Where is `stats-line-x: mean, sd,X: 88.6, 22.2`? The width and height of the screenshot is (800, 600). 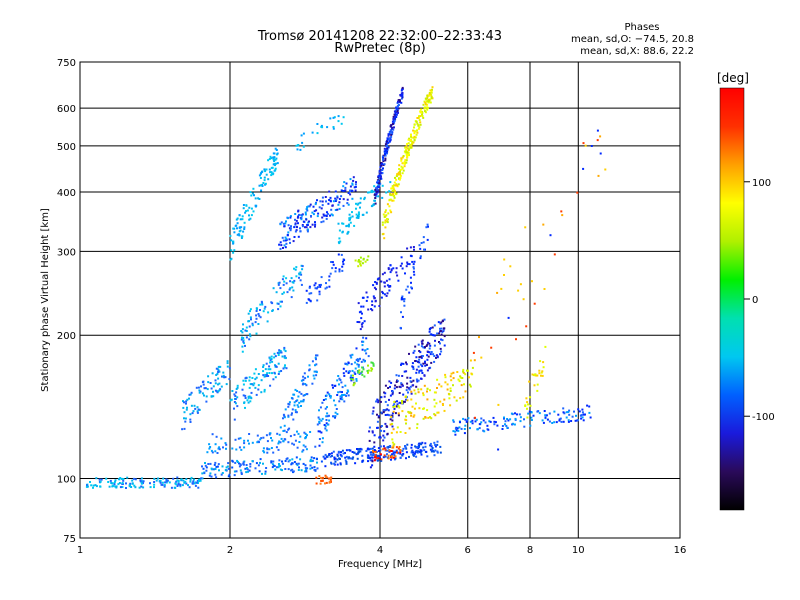 stats-line-x: mean, sd,X: 88.6, 22.2 is located at coordinates (637, 51).